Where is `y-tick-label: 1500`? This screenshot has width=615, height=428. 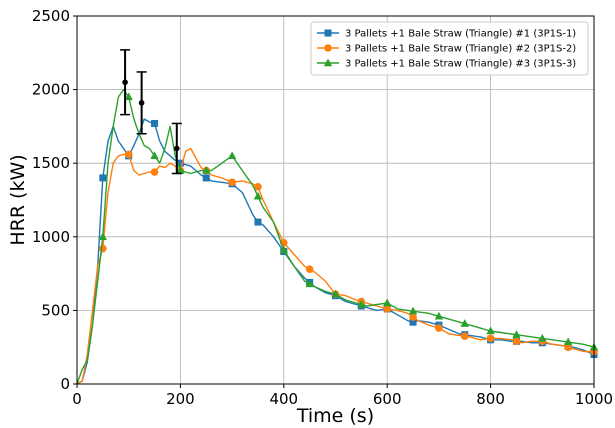
y-tick-label: 1500 is located at coordinates (51, 163).